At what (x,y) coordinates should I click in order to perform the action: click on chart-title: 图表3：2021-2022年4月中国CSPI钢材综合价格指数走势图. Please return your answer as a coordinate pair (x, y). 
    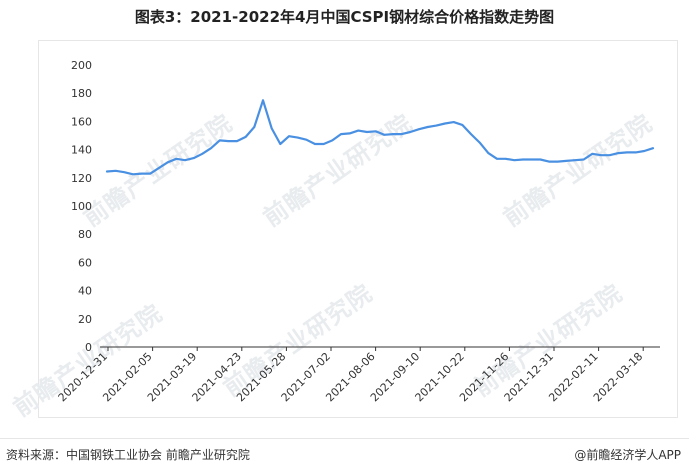
    Looking at the image, I should click on (344, 17).